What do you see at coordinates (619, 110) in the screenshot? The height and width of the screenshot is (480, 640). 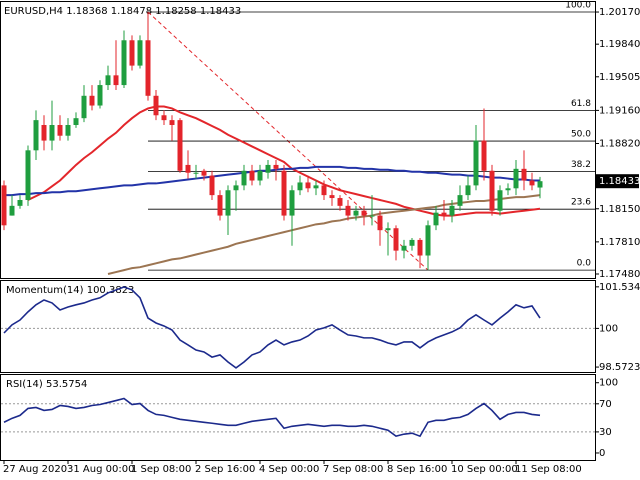 I see `y-tick-label: 1.19160` at bounding box center [619, 110].